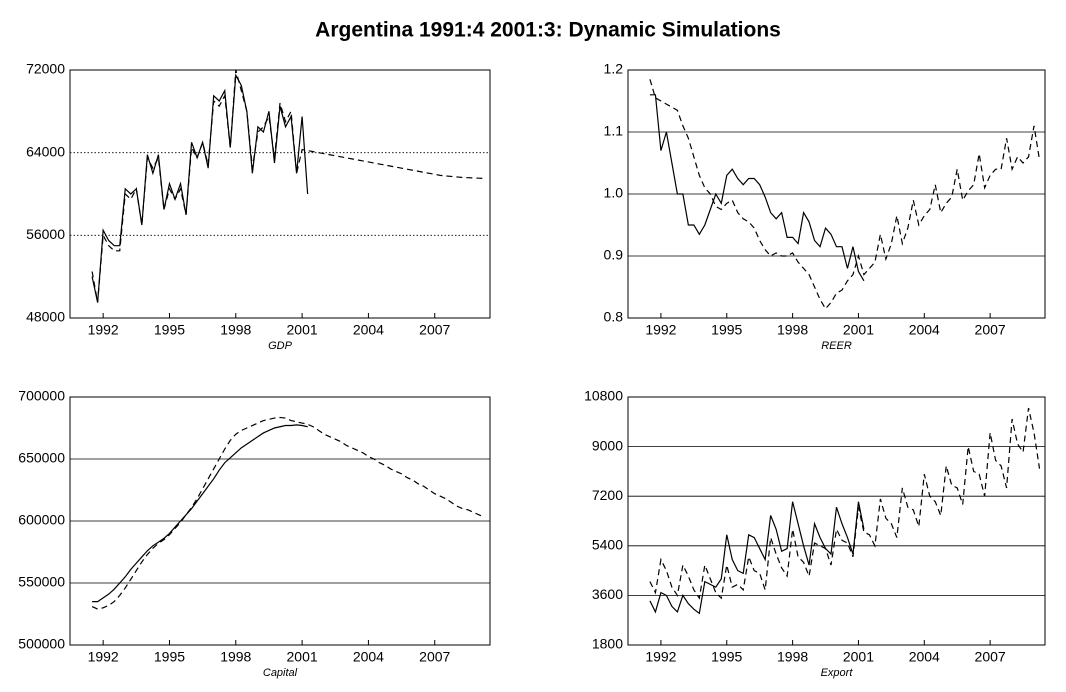 The width and height of the screenshot is (1066, 692). What do you see at coordinates (280, 673) in the screenshot?
I see `x-axis-label: Capital` at bounding box center [280, 673].